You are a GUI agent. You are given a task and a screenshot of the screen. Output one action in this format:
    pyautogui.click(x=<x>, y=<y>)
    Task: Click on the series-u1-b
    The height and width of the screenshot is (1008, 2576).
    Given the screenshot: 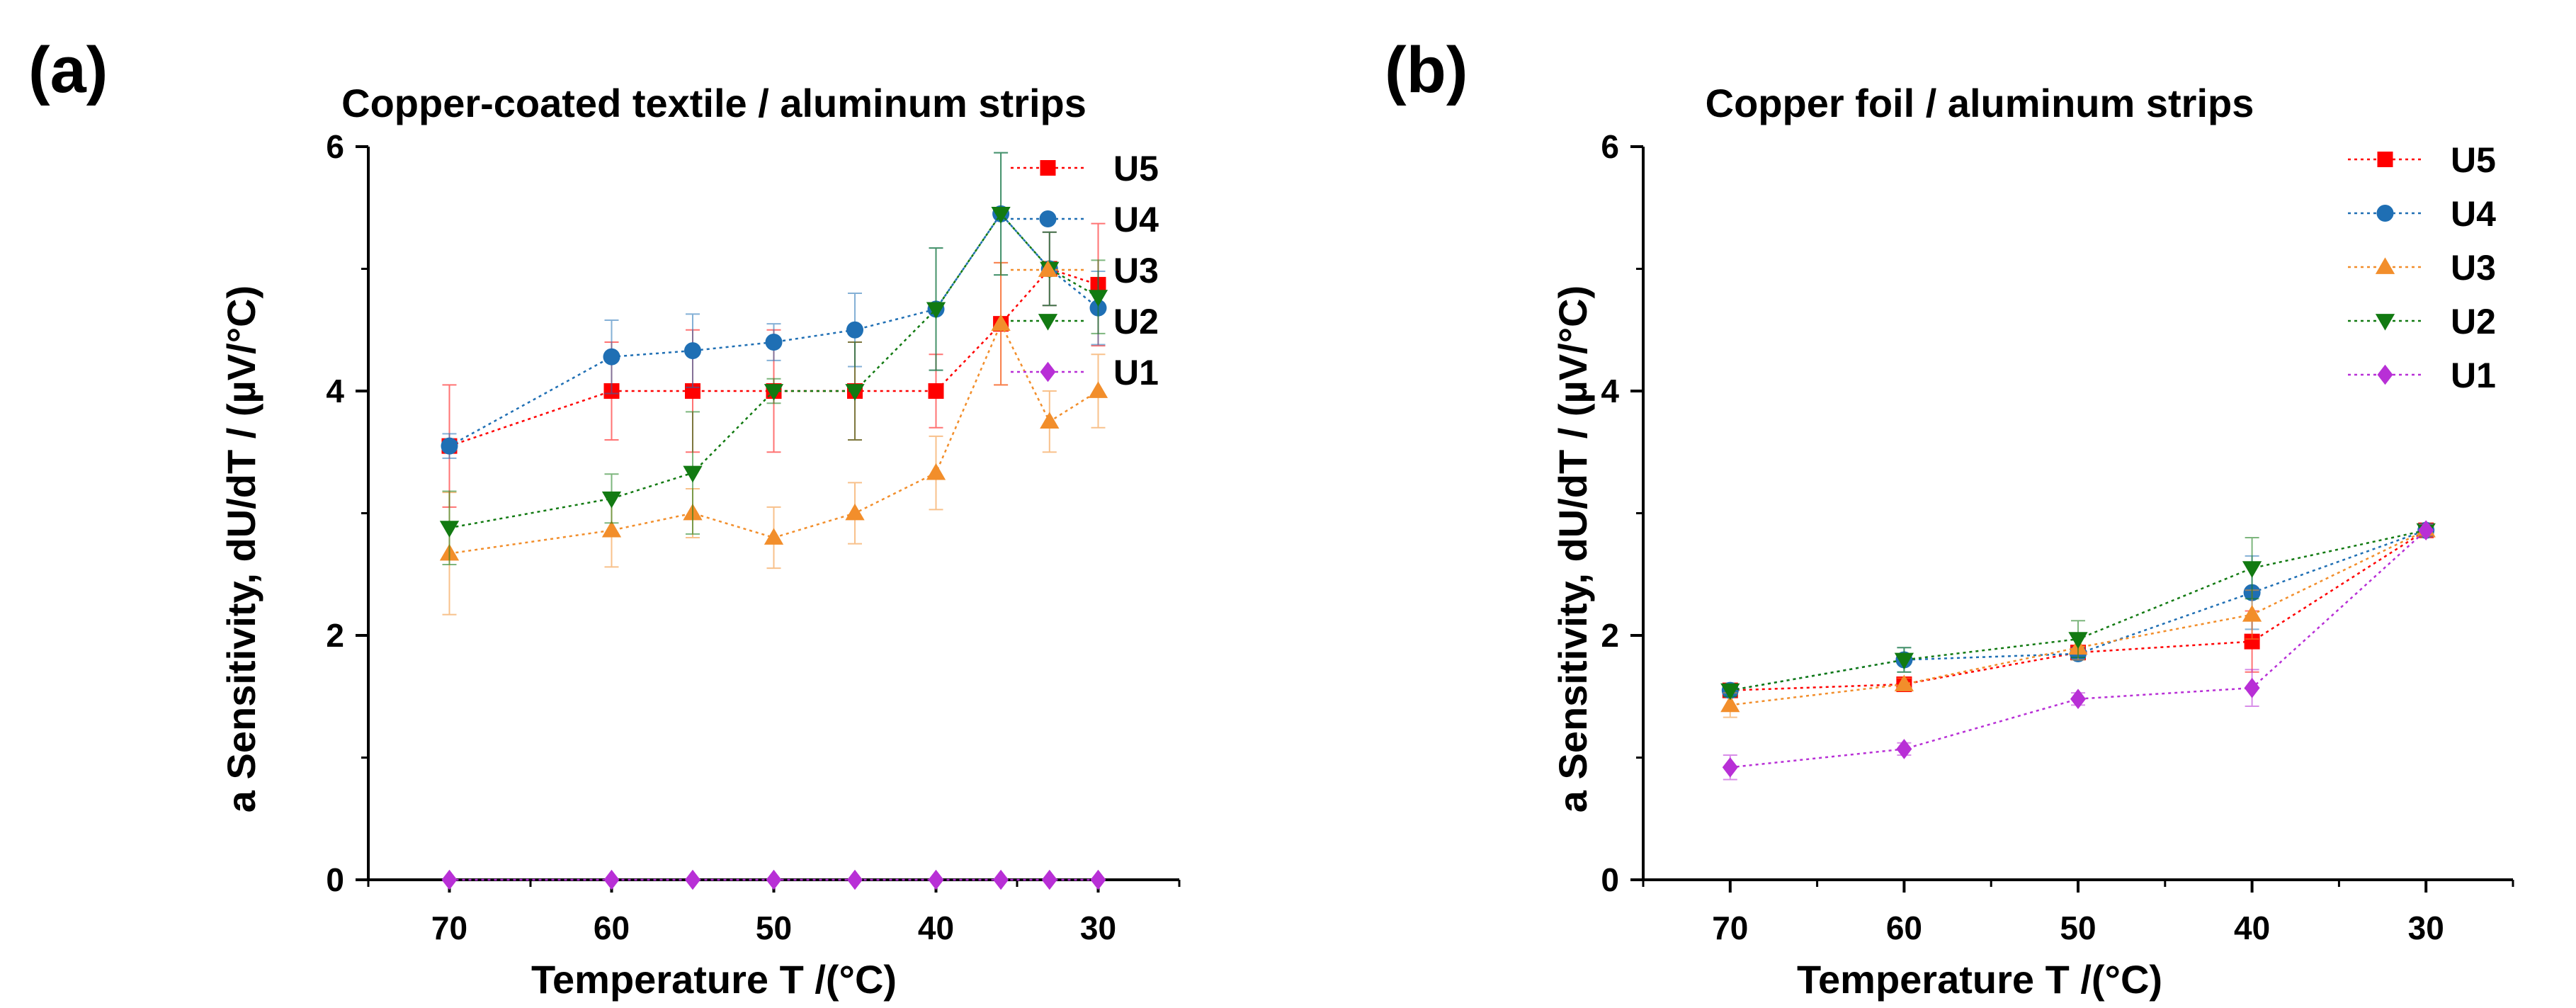 What is the action you would take?
    pyautogui.click(x=2078, y=651)
    